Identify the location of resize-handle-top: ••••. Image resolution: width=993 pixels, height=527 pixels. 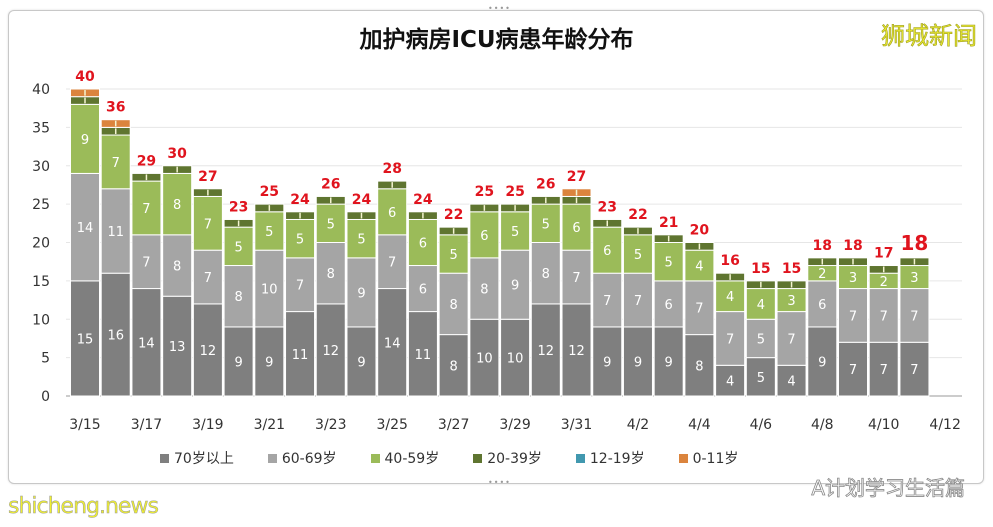
(499, 8).